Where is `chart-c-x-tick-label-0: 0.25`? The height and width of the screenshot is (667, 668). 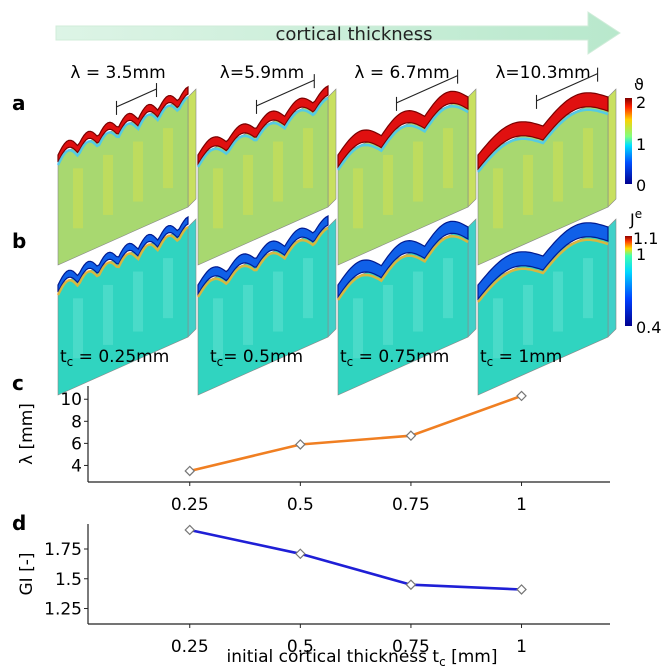 chart-c-x-tick-label-0: 0.25 is located at coordinates (190, 505).